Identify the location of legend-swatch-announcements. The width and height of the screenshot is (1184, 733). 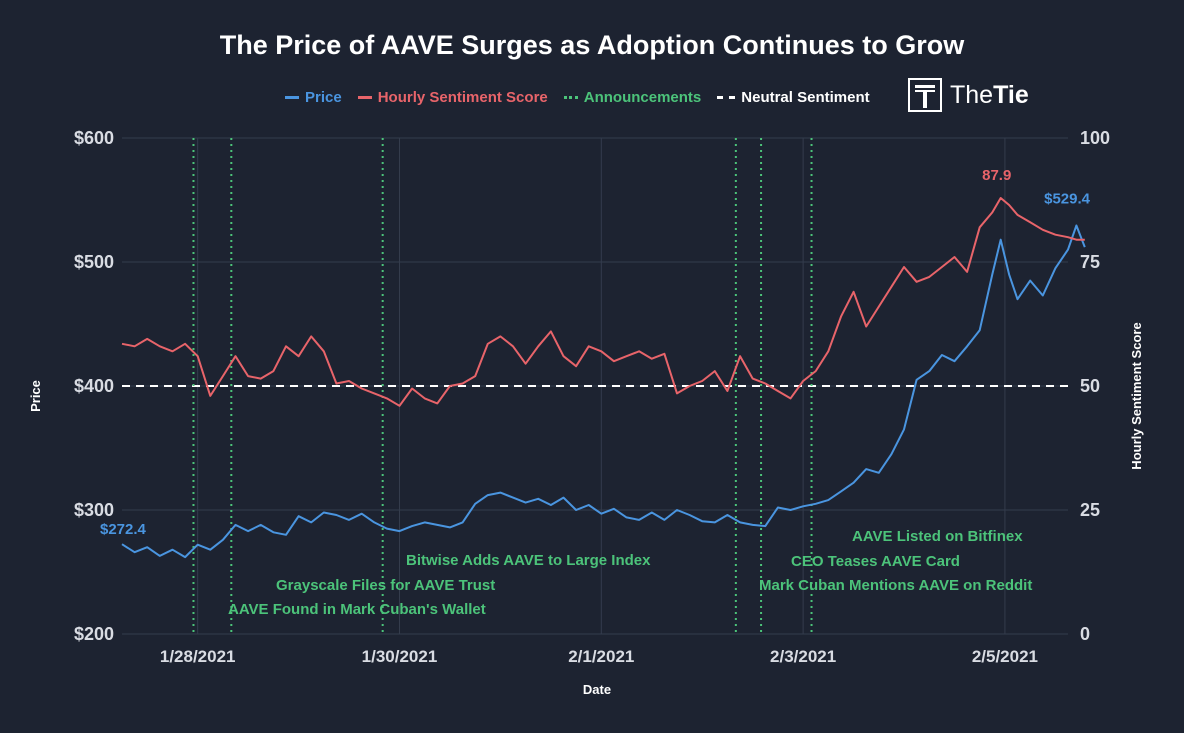
(570, 97).